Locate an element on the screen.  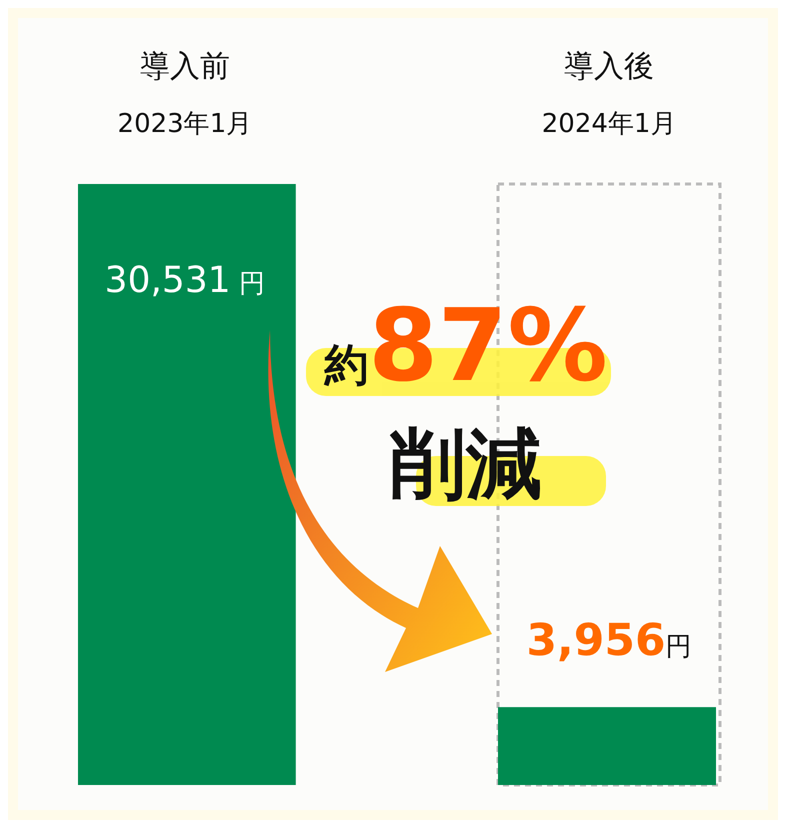
x-tick-label: 導入前 2023年1月 is located at coordinates (185, 94).